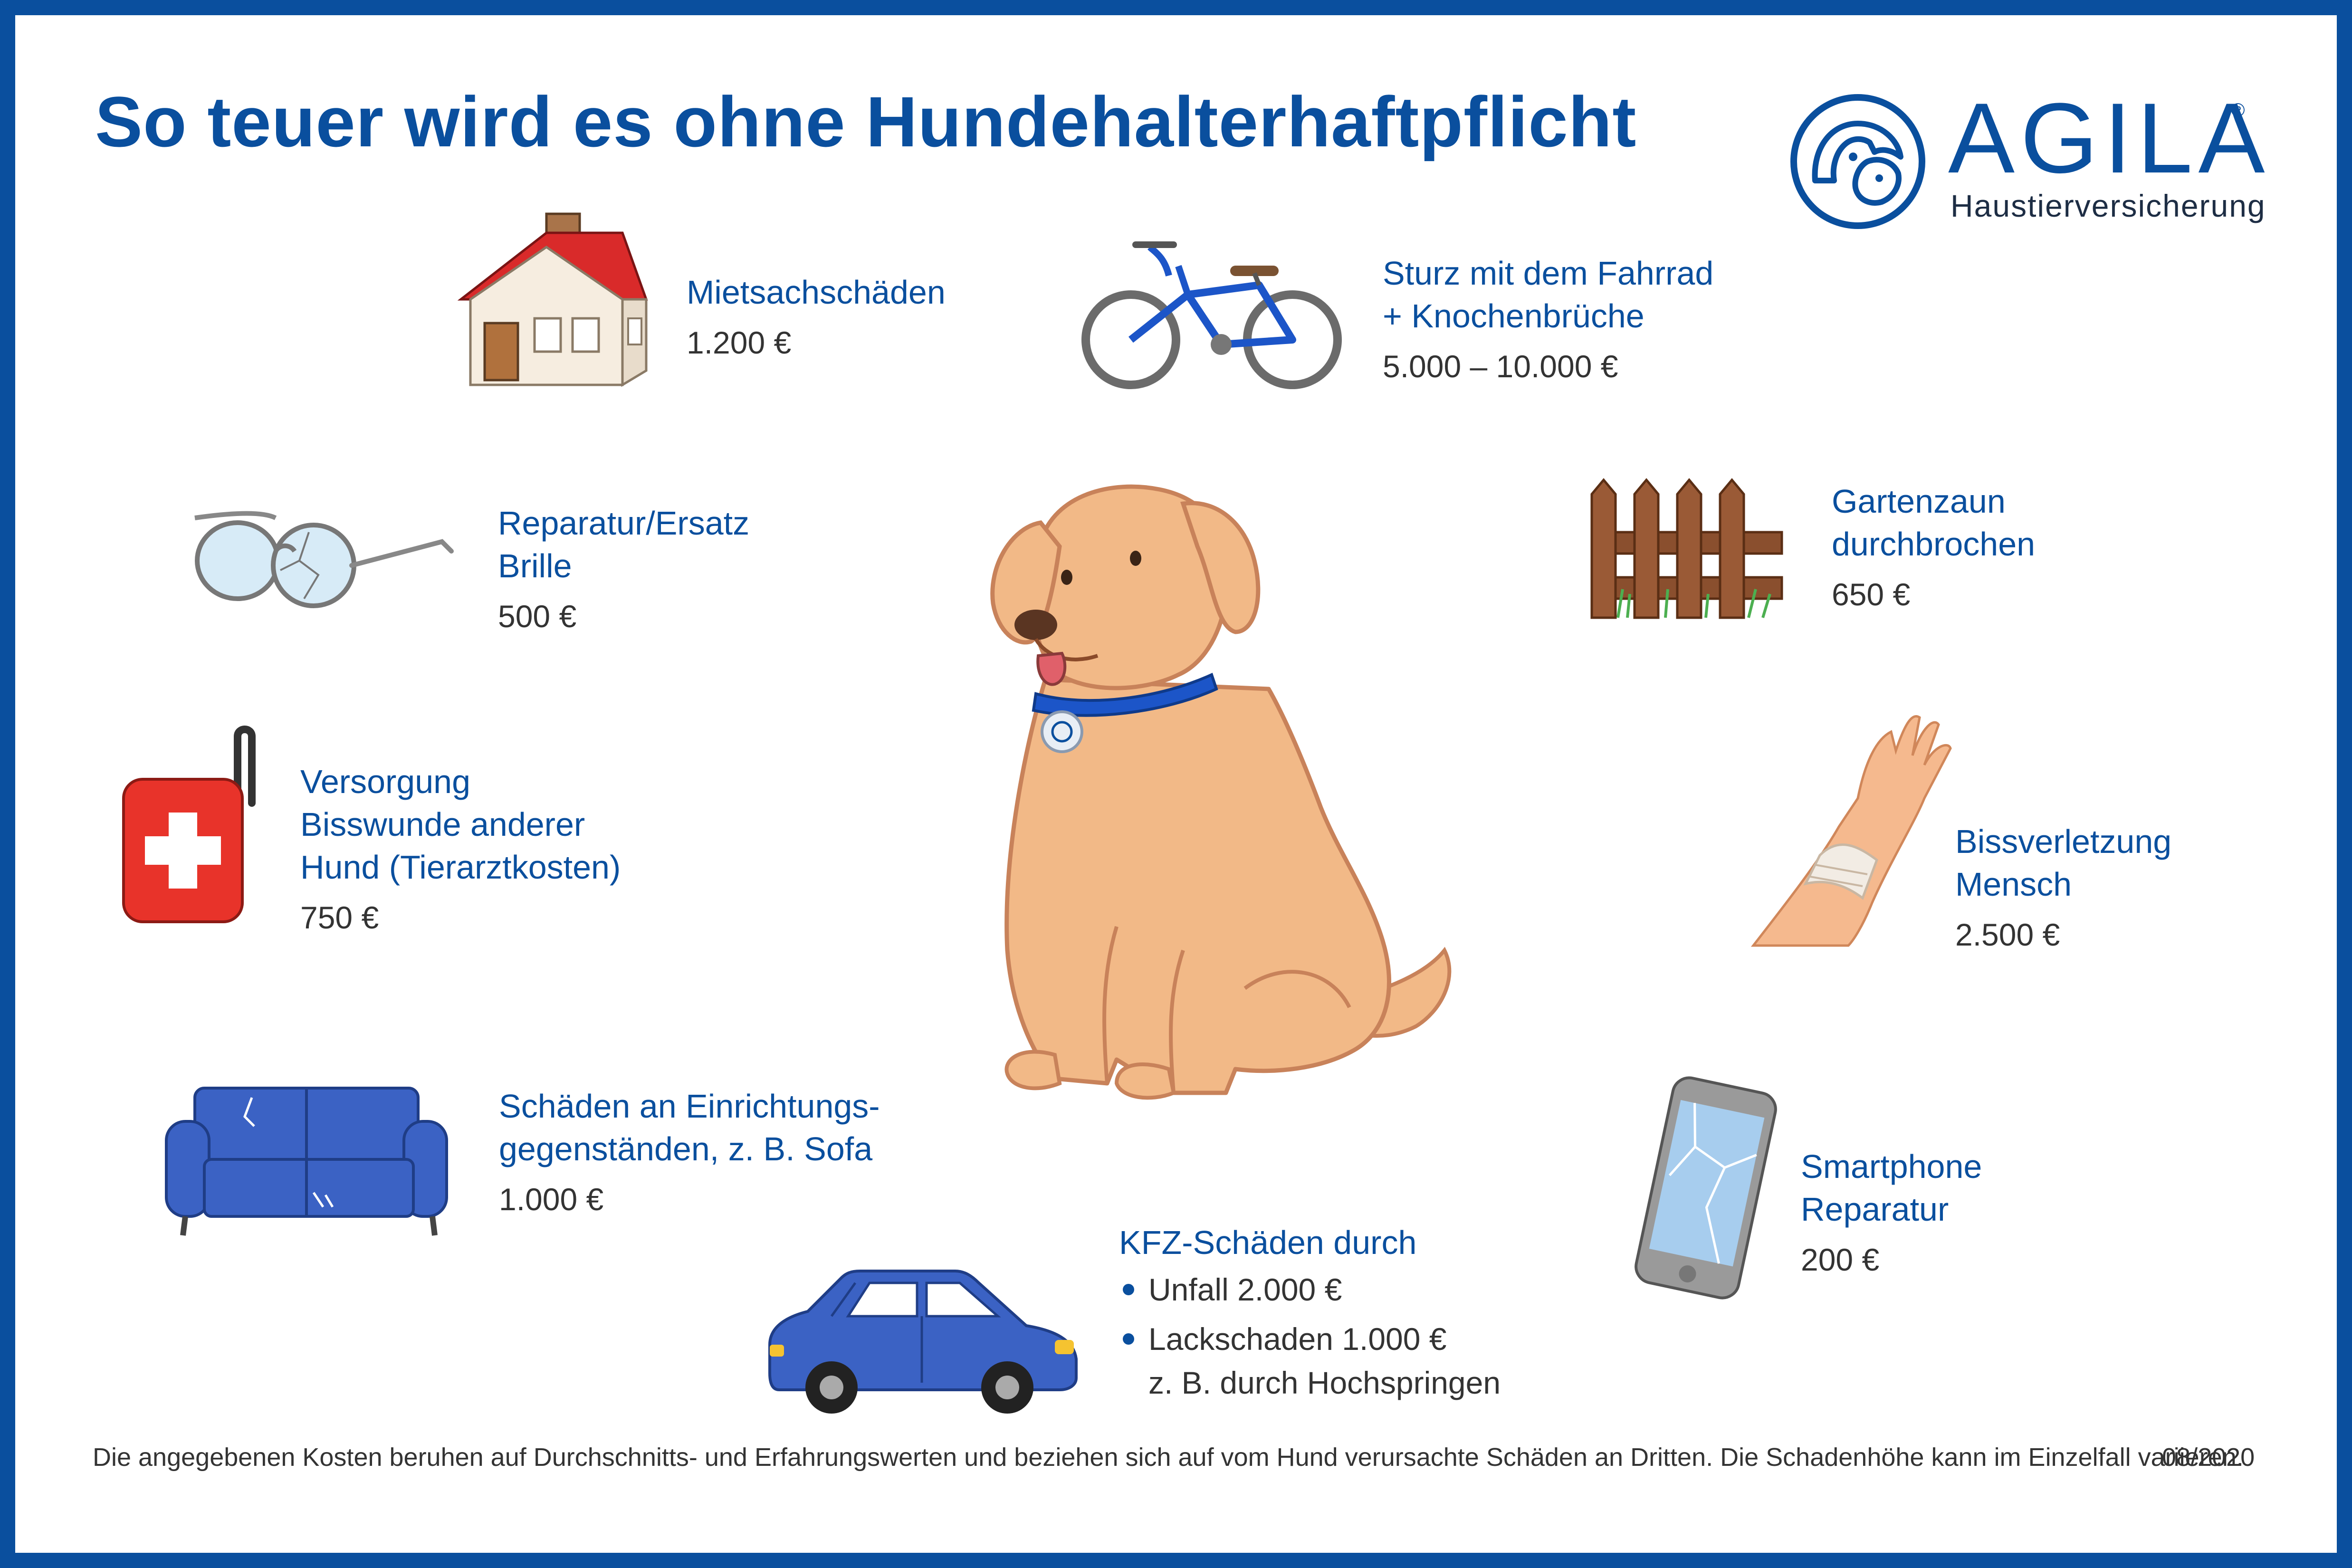 The image size is (2352, 1568). I want to click on bullet-lackschaden: Lackschaden 1.000 €, so click(1310, 1339).